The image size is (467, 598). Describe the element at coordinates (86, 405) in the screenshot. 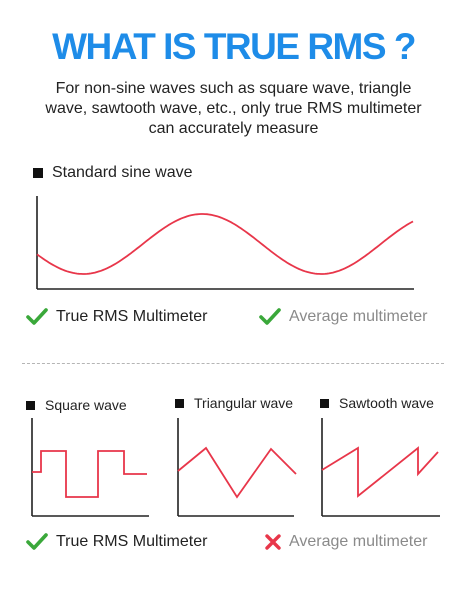

I see `square-section-label: Square wave` at that location.